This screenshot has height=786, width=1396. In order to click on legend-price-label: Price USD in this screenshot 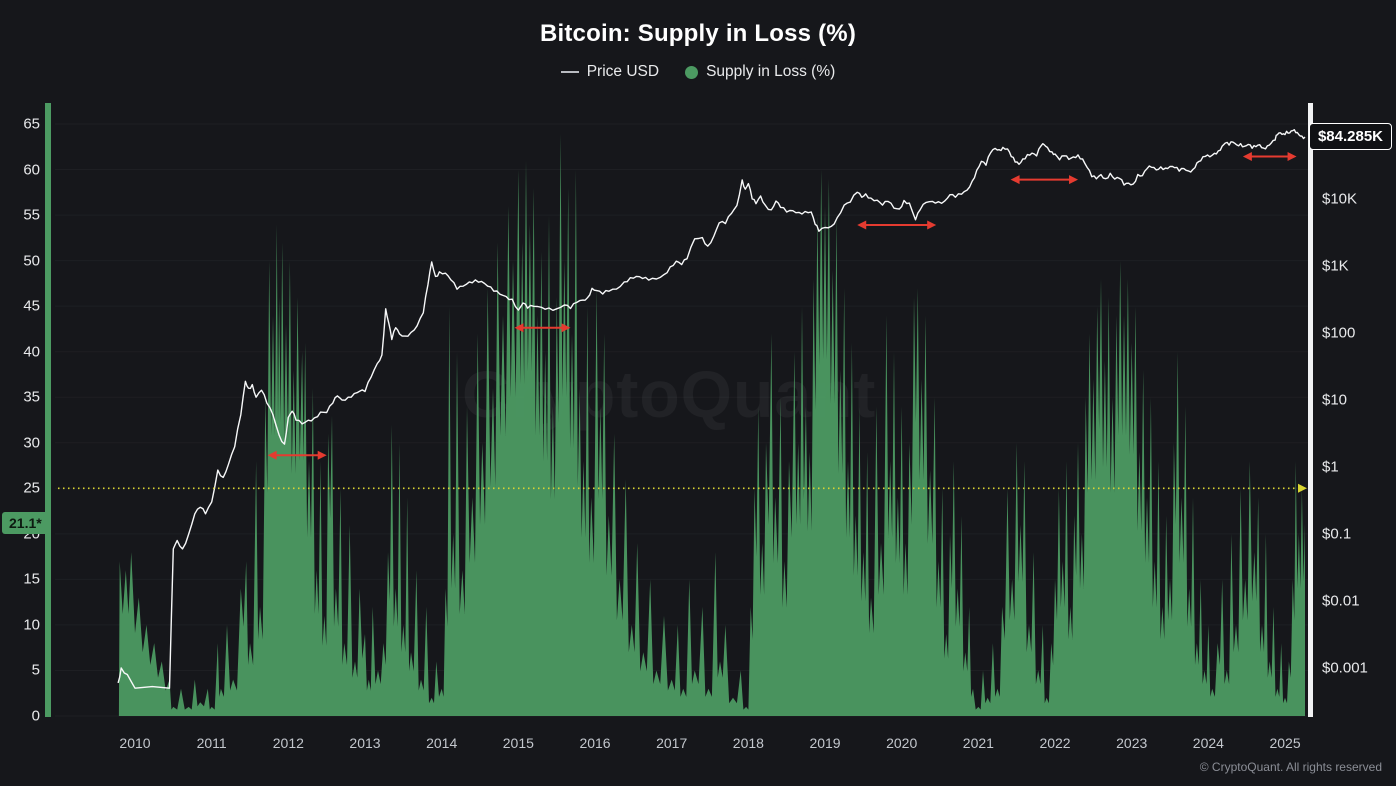, I will do `click(623, 71)`.